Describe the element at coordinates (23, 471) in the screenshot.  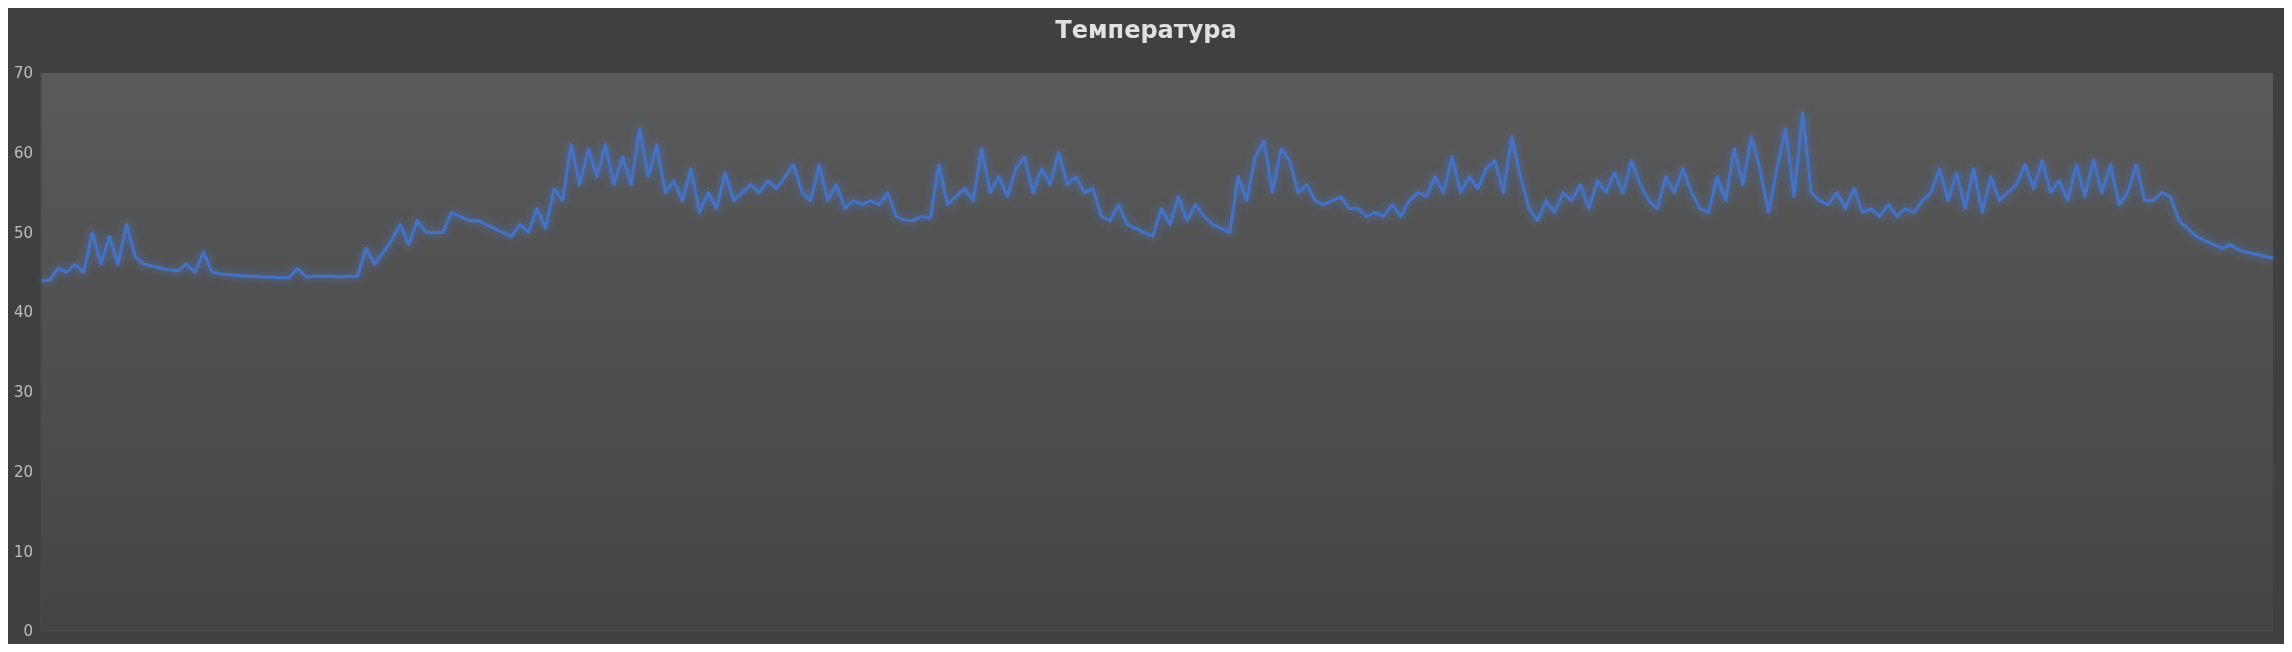
I see `y-tick-label: 20` at that location.